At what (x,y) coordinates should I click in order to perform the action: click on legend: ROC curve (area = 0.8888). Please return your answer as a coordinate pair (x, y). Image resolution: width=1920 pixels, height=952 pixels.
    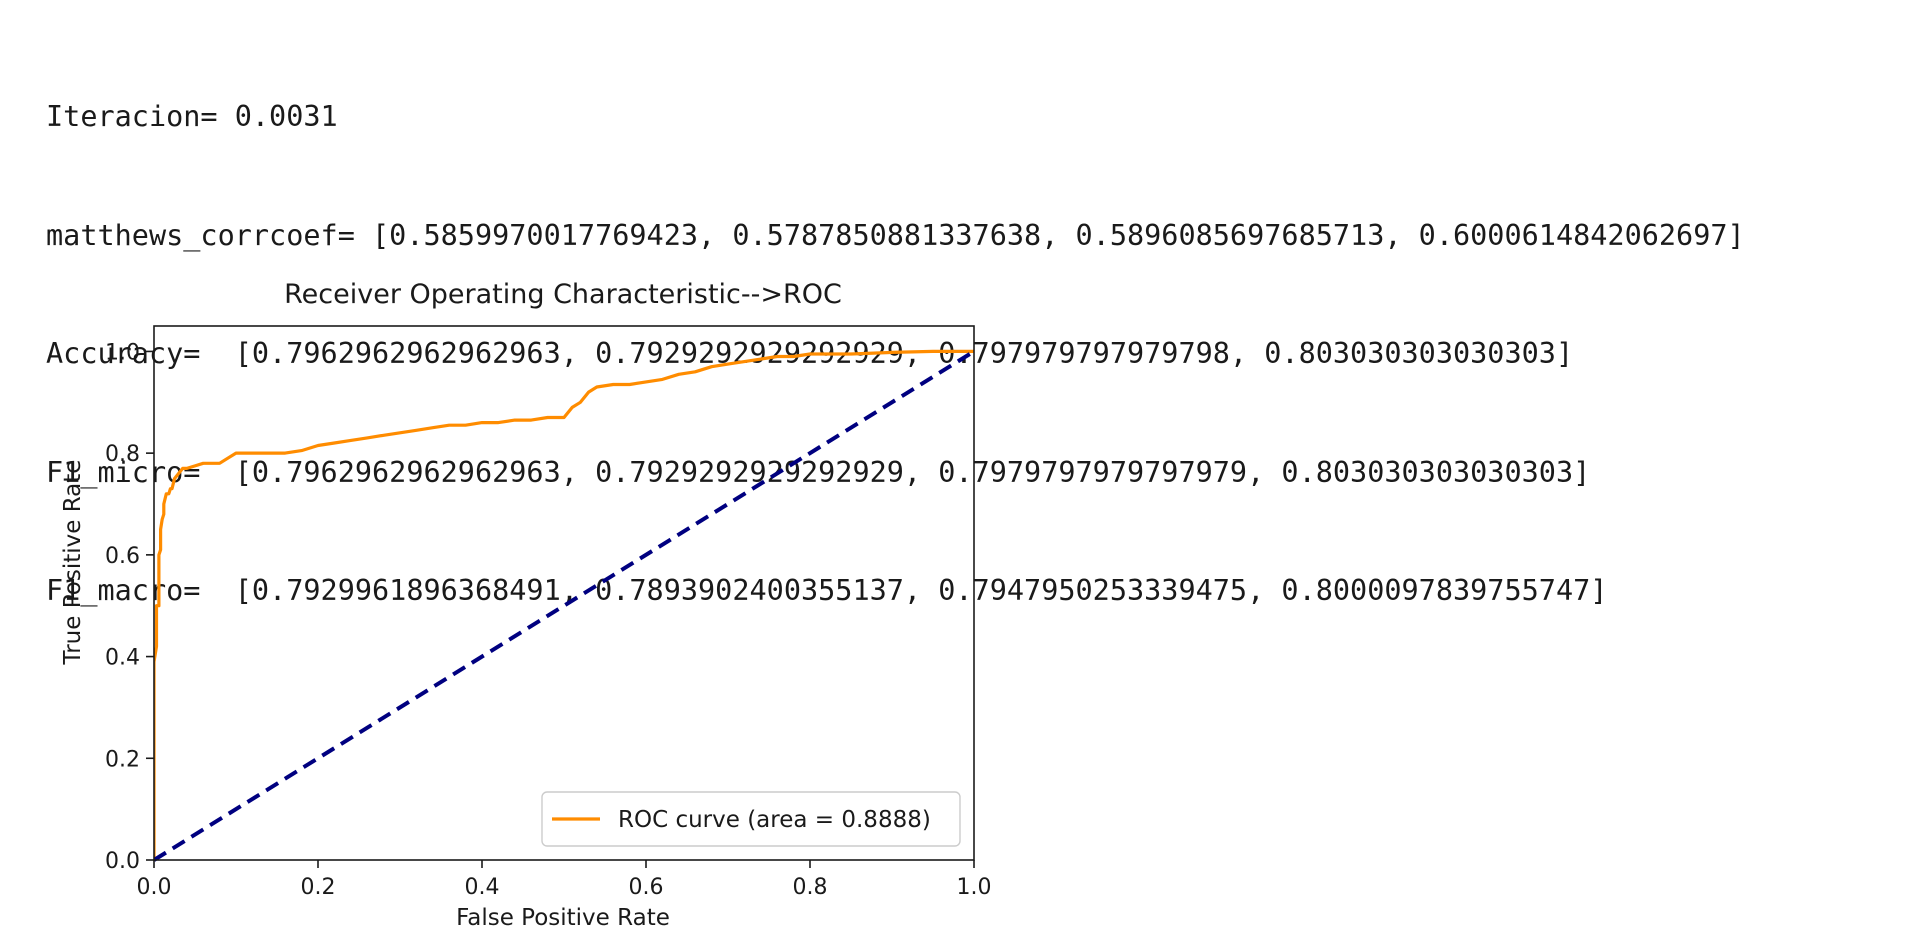
    Looking at the image, I should click on (751, 819).